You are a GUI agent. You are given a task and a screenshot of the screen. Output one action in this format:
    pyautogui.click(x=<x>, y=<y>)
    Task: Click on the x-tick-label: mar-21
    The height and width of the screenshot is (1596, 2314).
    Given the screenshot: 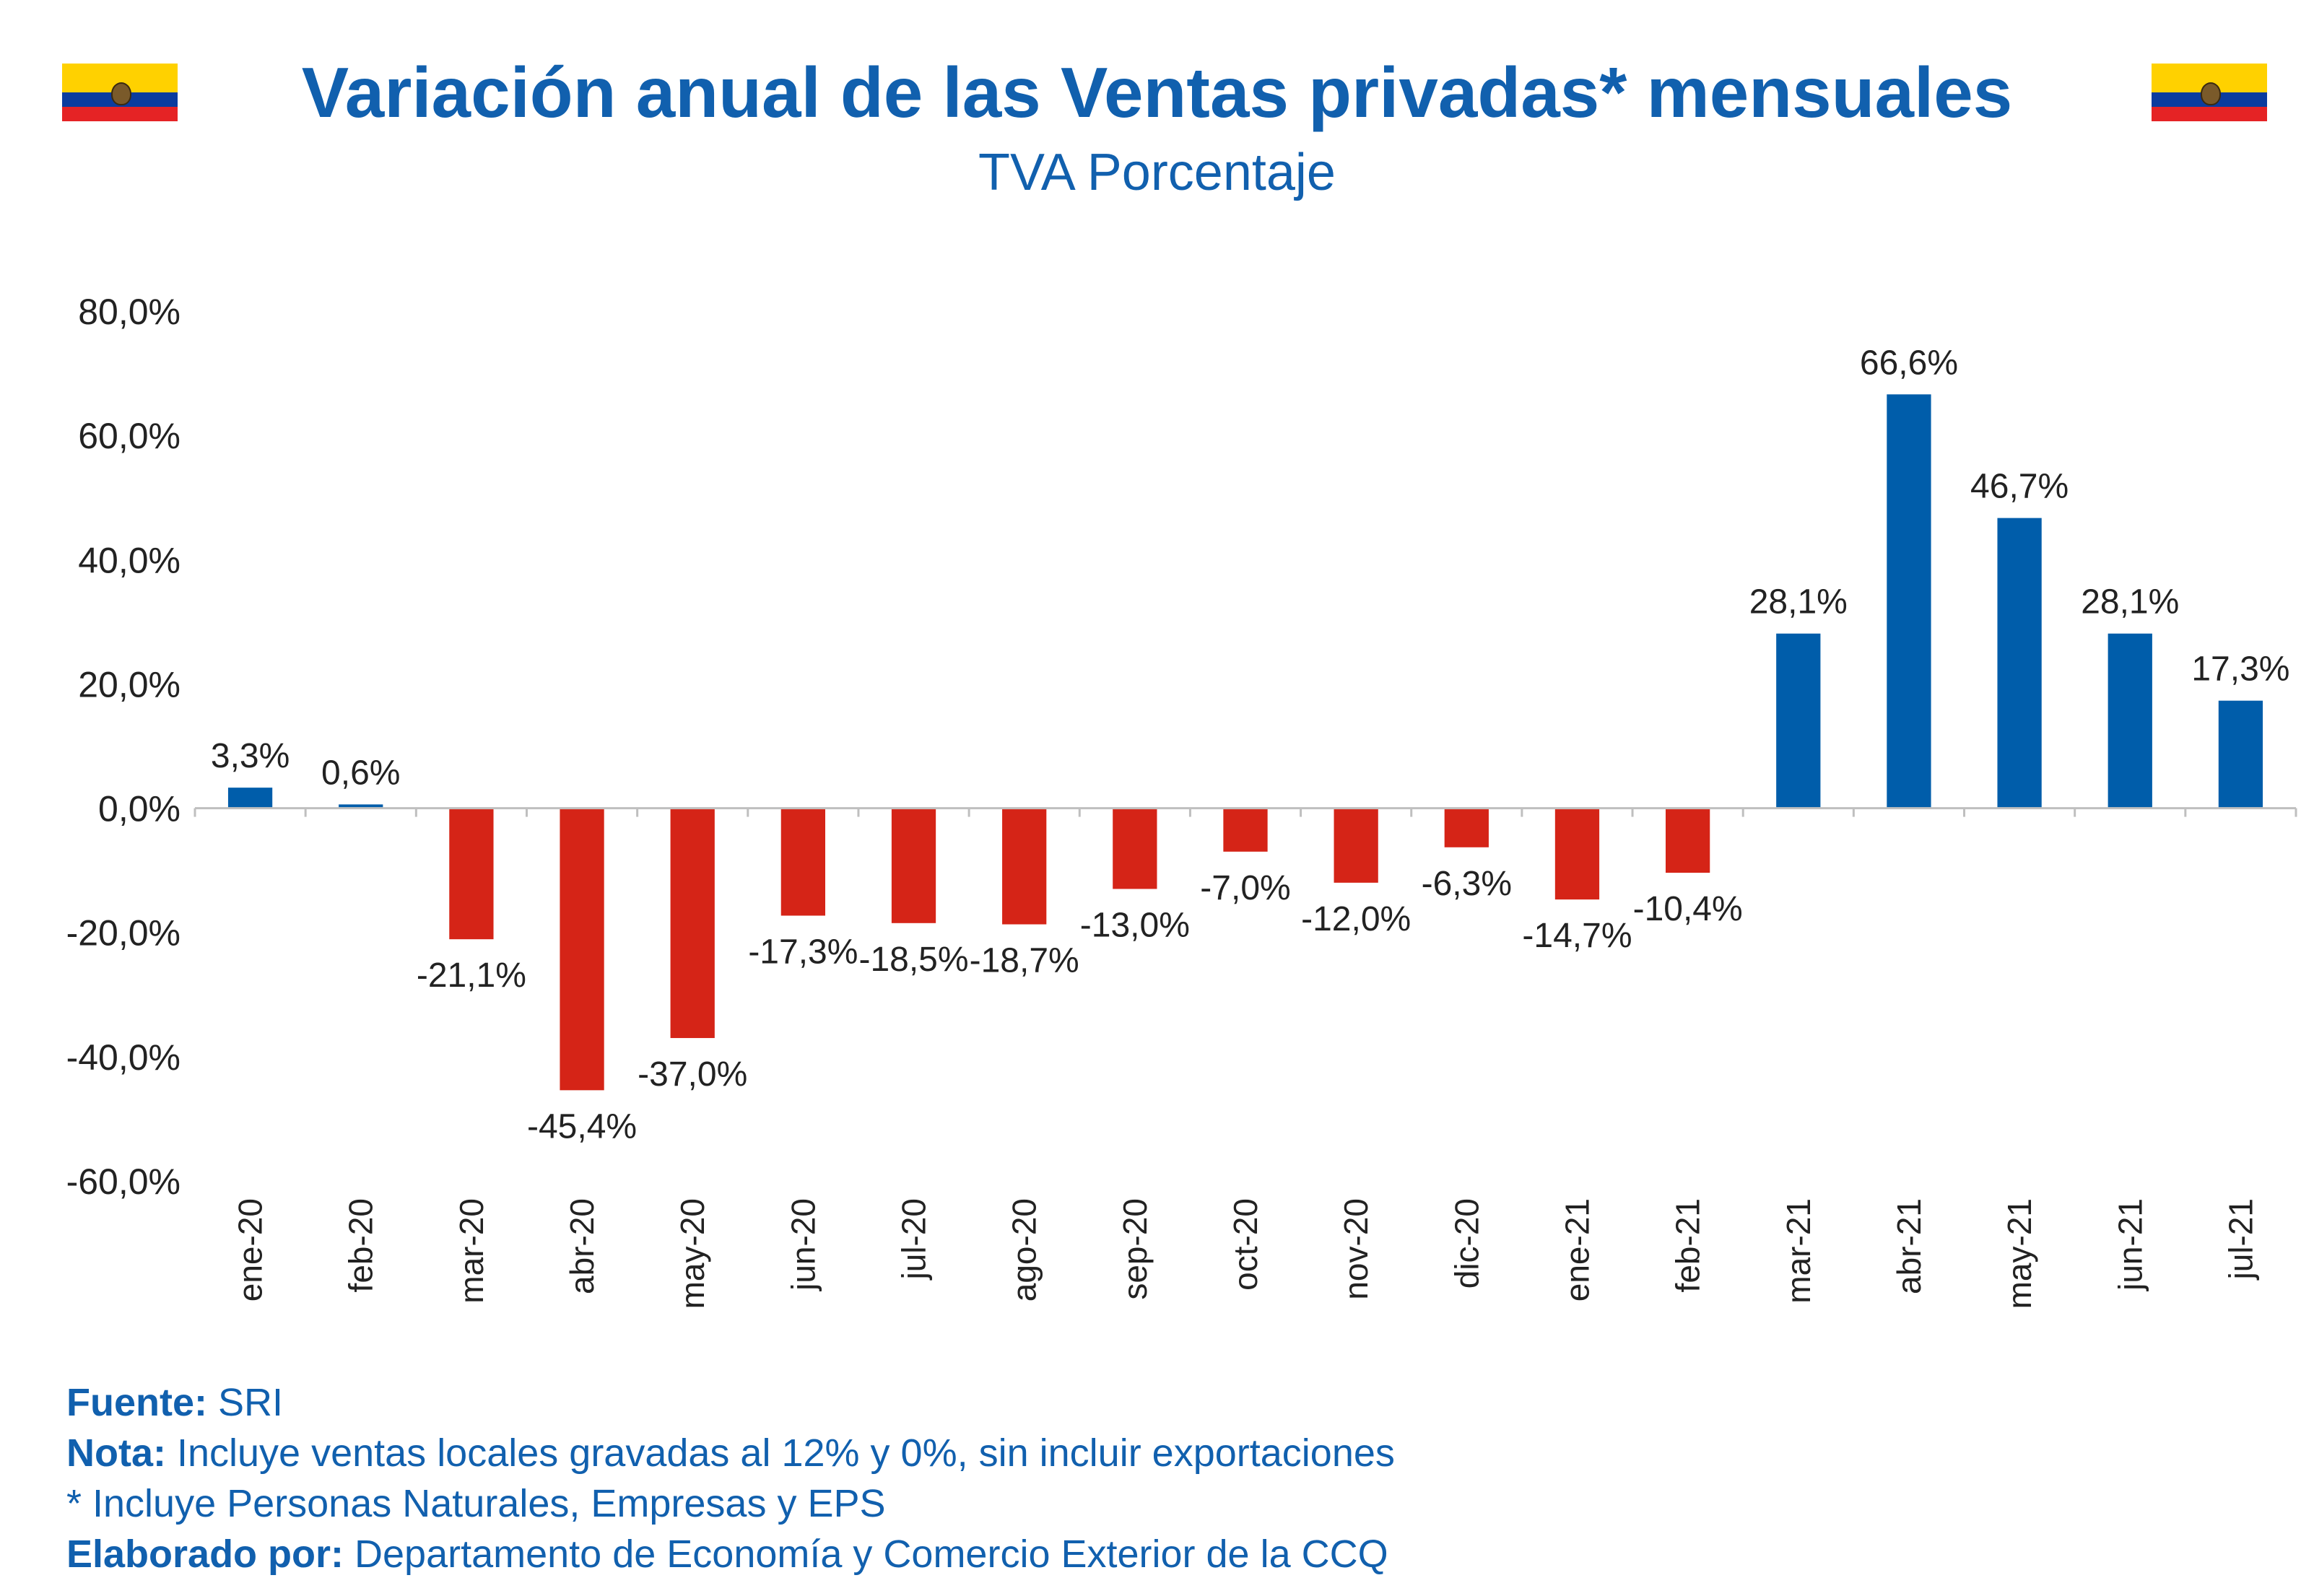 What is the action you would take?
    pyautogui.click(x=1798, y=1251)
    